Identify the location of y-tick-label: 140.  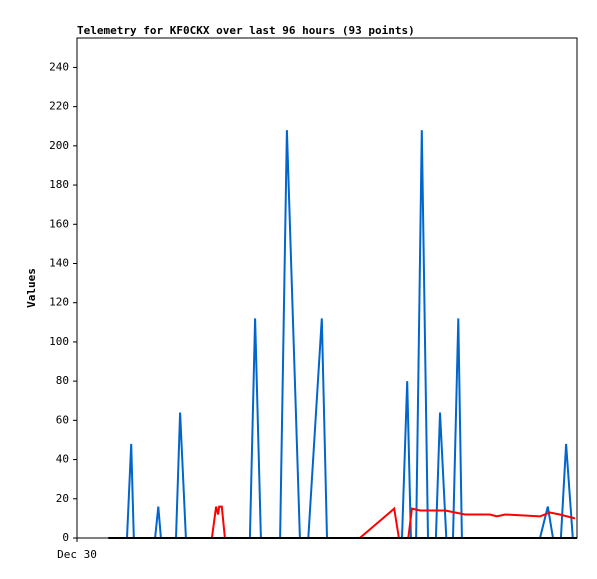
(59, 262).